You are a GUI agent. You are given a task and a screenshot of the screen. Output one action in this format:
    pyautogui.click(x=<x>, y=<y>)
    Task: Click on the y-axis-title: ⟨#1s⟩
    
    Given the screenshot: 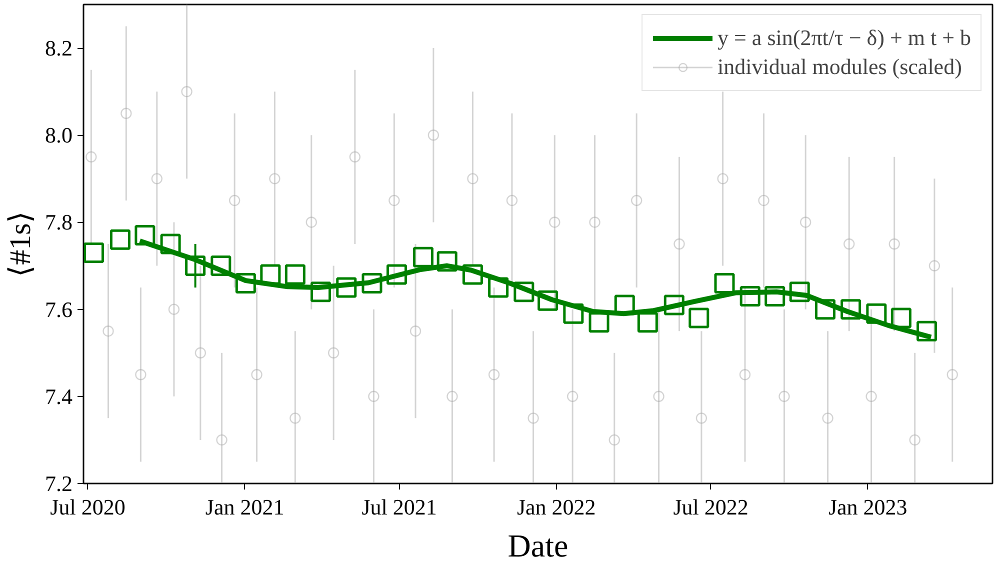 What is the action you would take?
    pyautogui.click(x=20, y=244)
    